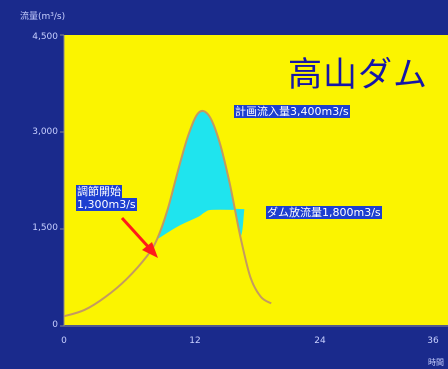 Image resolution: width=448 pixels, height=369 pixels. What do you see at coordinates (433, 341) in the screenshot?
I see `x-tick-label: 36` at bounding box center [433, 341].